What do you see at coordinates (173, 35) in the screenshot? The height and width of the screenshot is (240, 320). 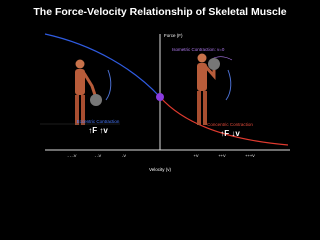 I see `y-axis-label: Force (F)` at bounding box center [173, 35].